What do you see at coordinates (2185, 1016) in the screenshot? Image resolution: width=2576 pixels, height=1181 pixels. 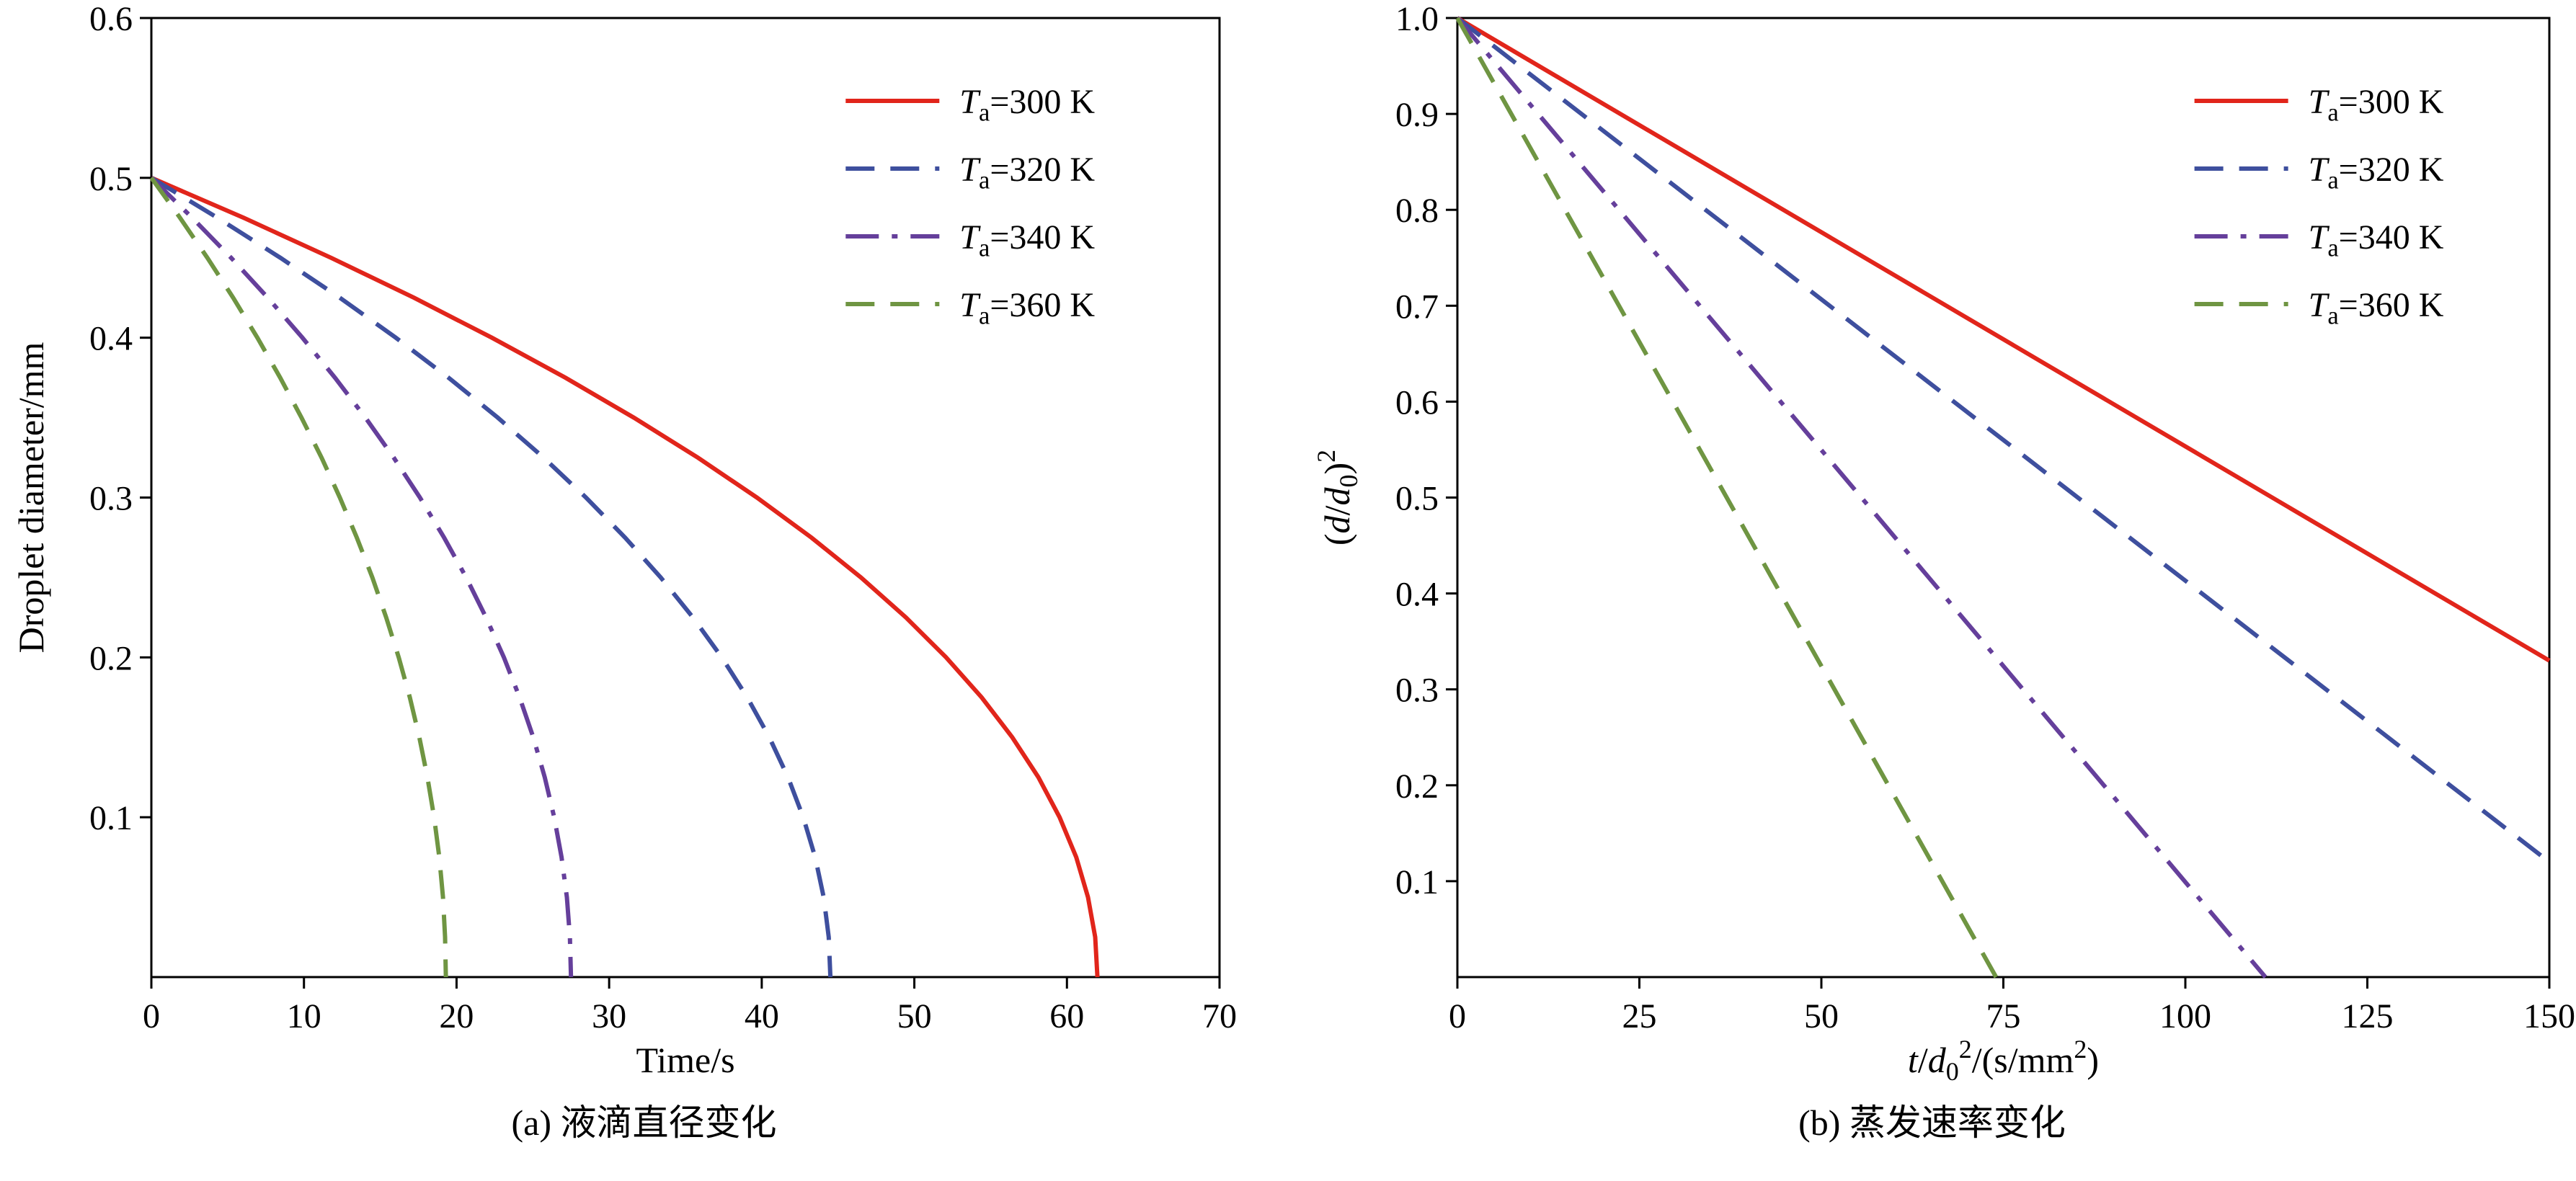 I see `svg-text: 100` at bounding box center [2185, 1016].